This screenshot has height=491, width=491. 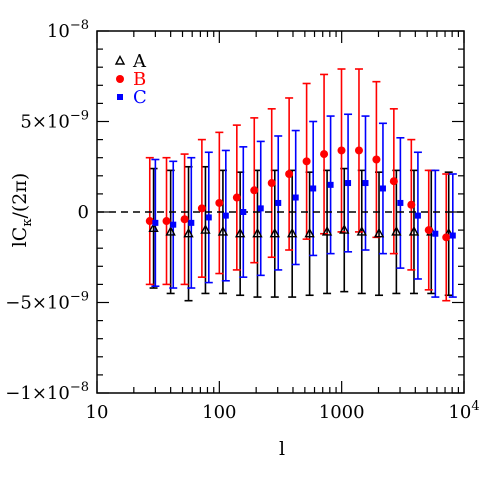 What do you see at coordinates (120, 60) in the screenshot?
I see `legend-marker-a` at bounding box center [120, 60].